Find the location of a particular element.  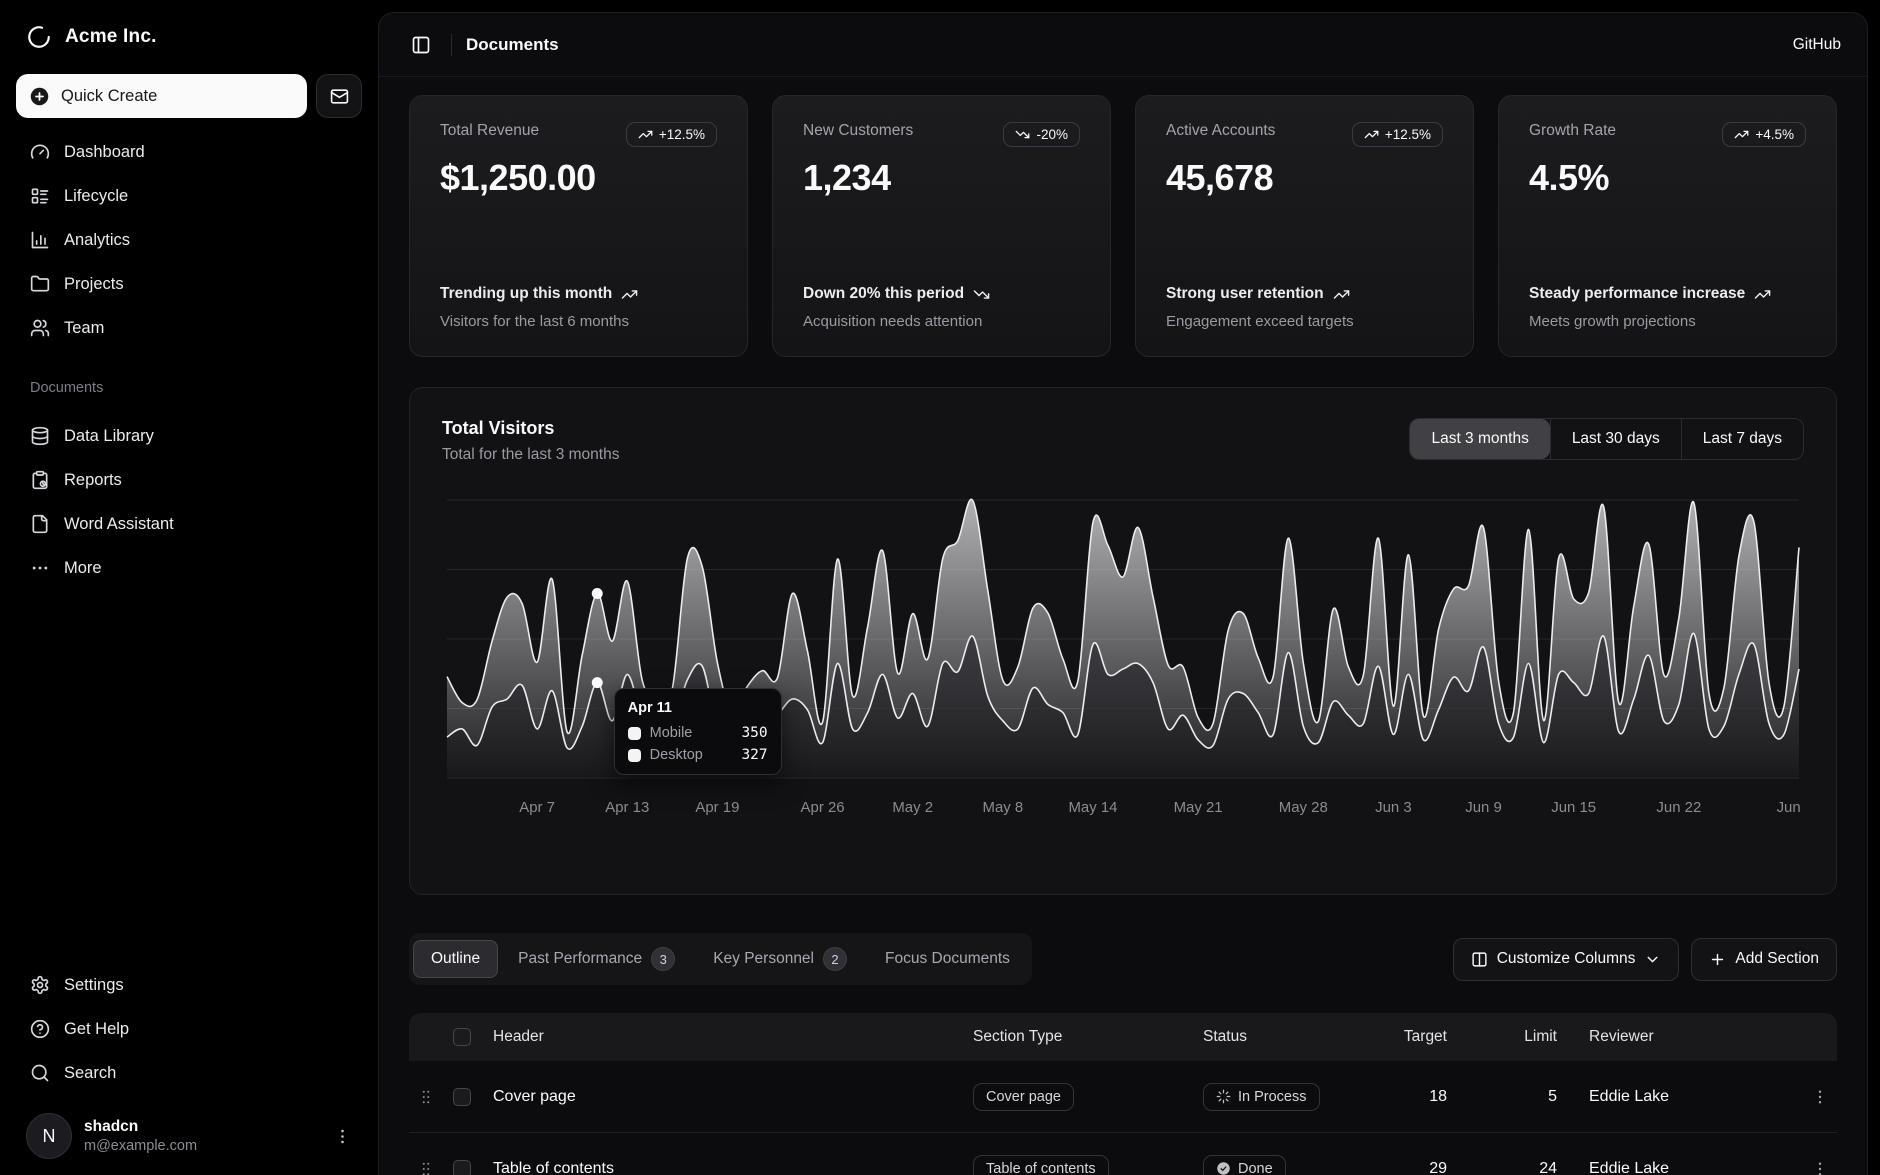

col-status: Status is located at coordinates (1225, 1036).